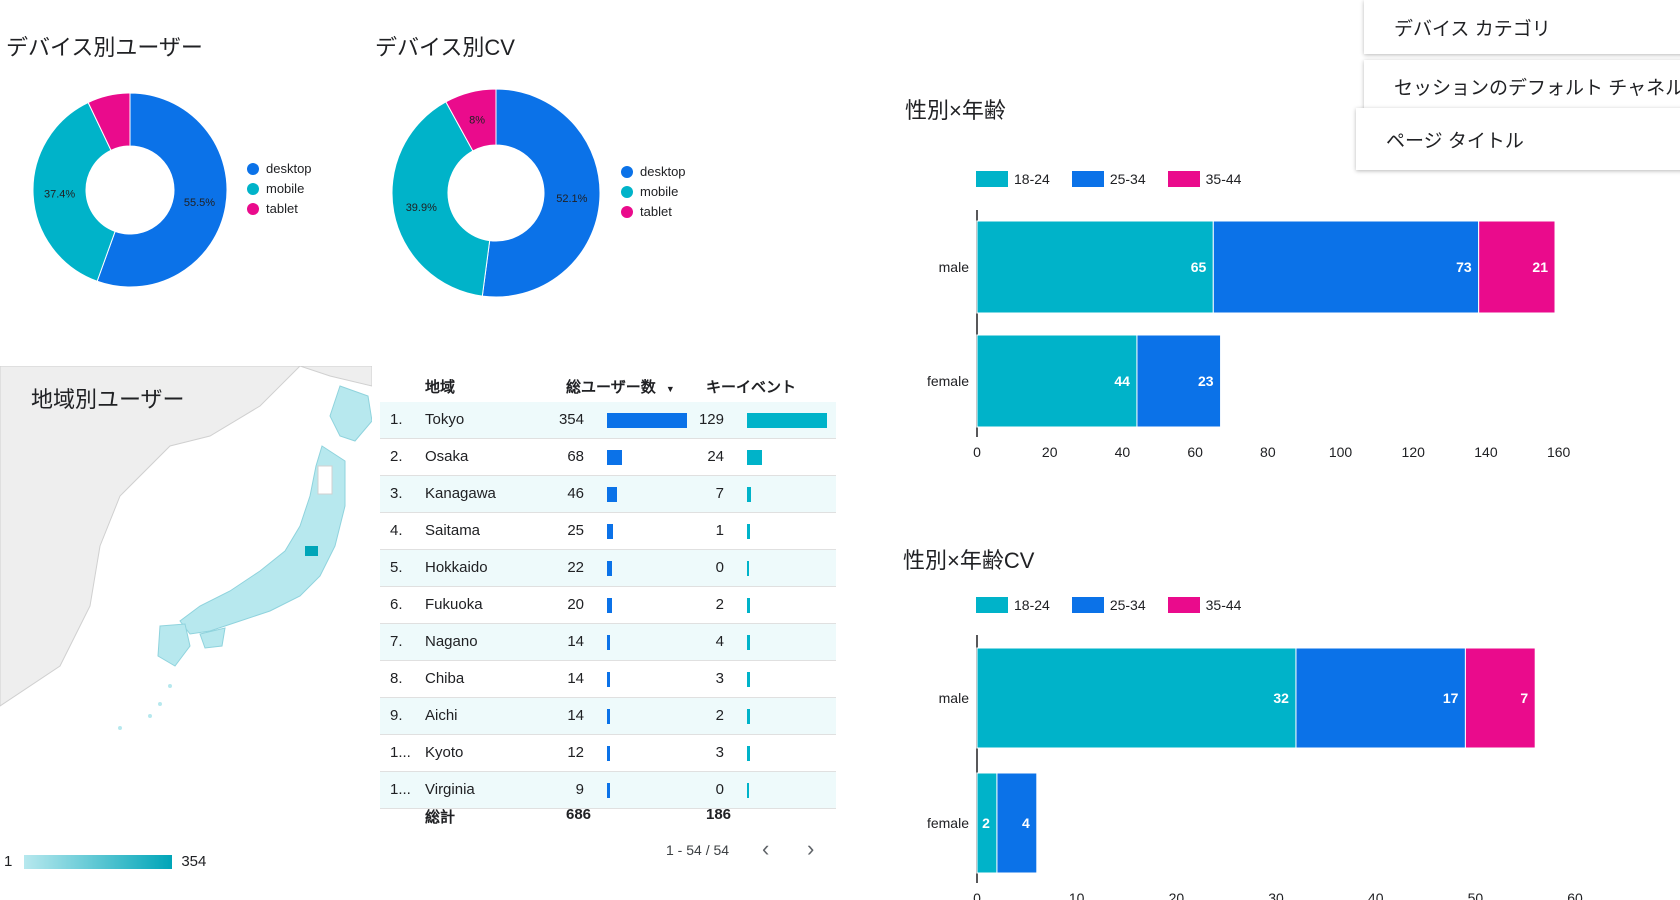 Image resolution: width=1680 pixels, height=900 pixels. I want to click on table-row: 2. Osaka 68 24, so click(608, 457).